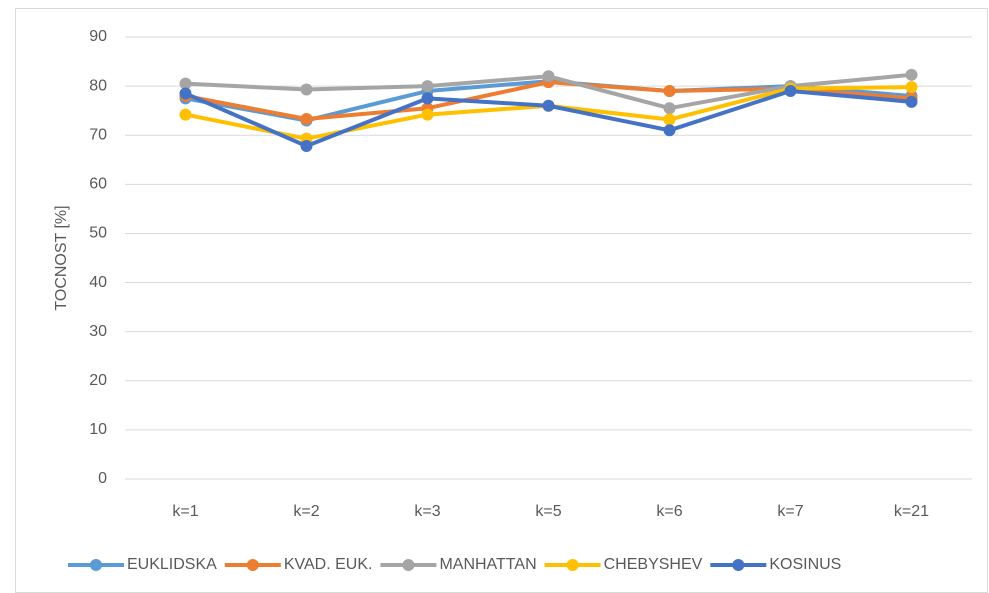  Describe the element at coordinates (487, 564) in the screenshot. I see `legend-label: MANHATTAN` at that location.